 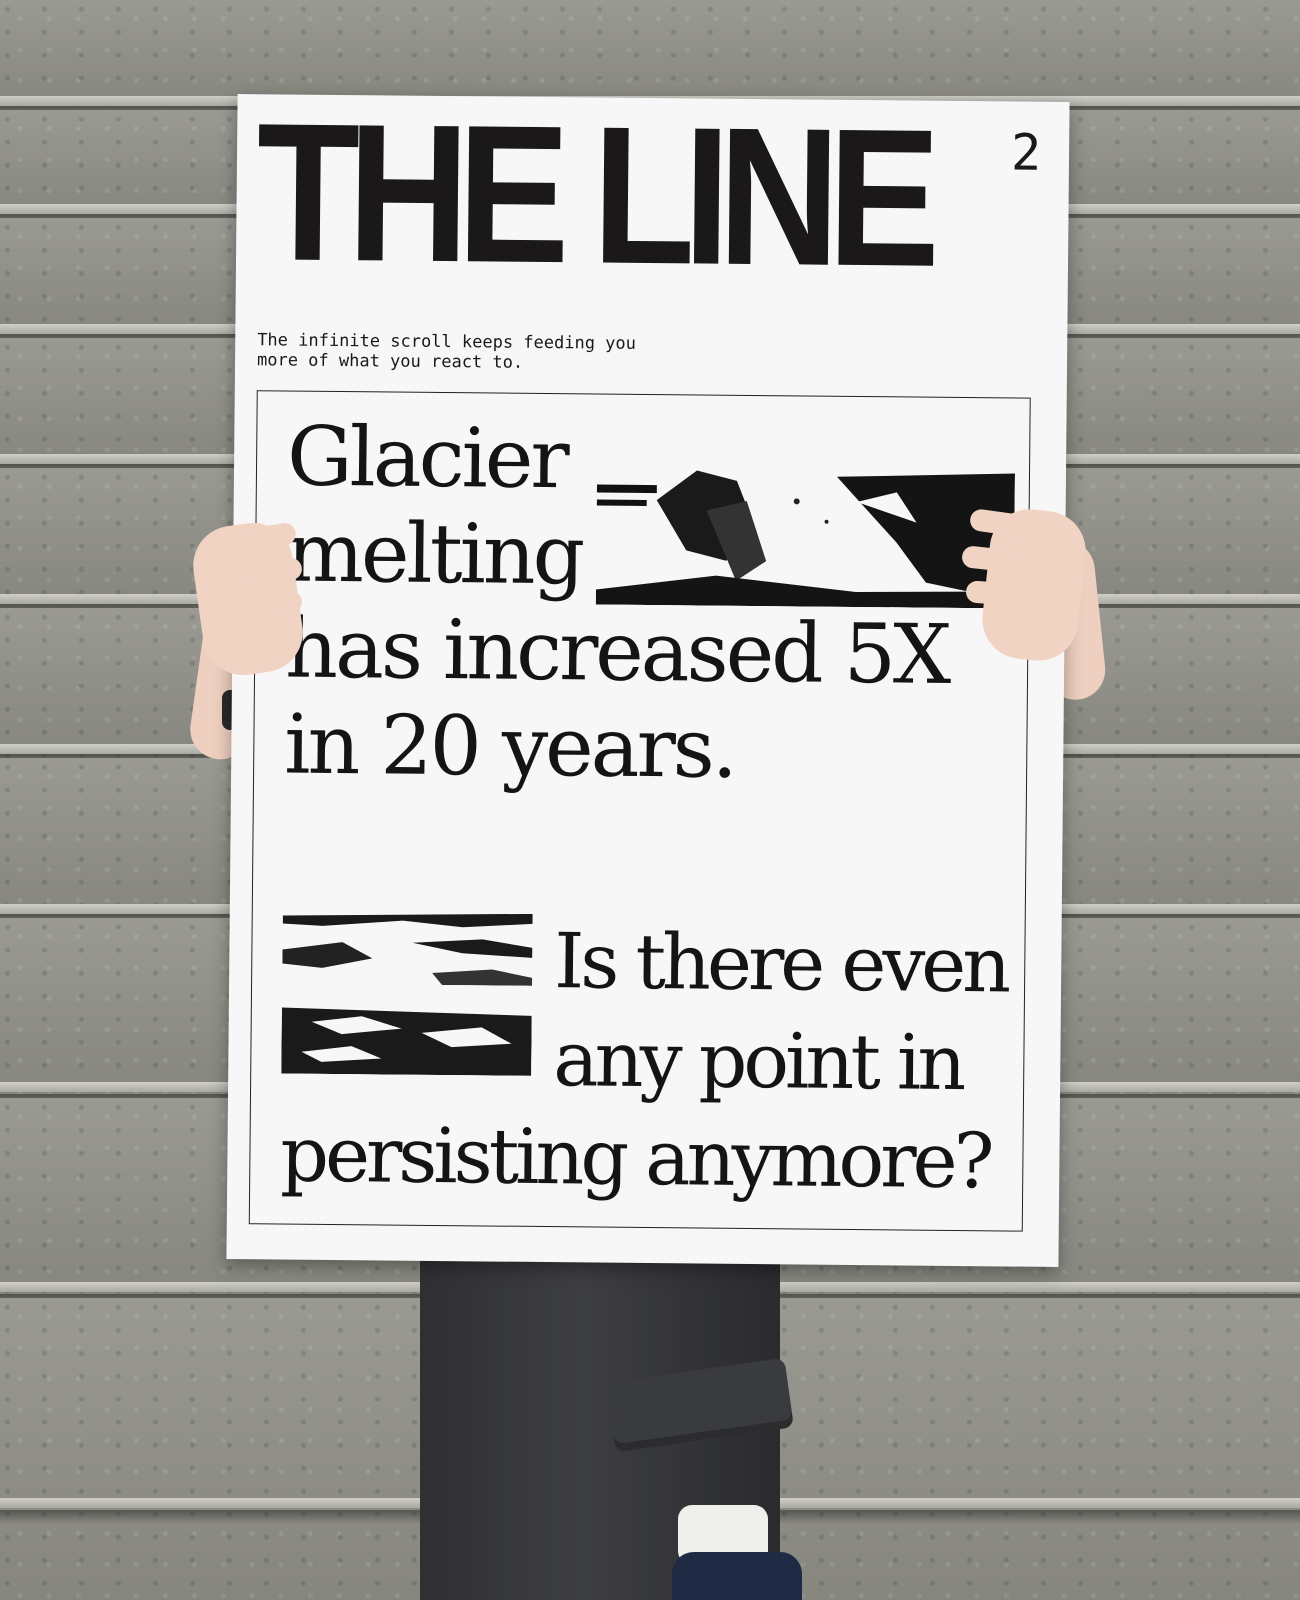 What do you see at coordinates (780, 963) in the screenshot?
I see `question-line: Is there even` at bounding box center [780, 963].